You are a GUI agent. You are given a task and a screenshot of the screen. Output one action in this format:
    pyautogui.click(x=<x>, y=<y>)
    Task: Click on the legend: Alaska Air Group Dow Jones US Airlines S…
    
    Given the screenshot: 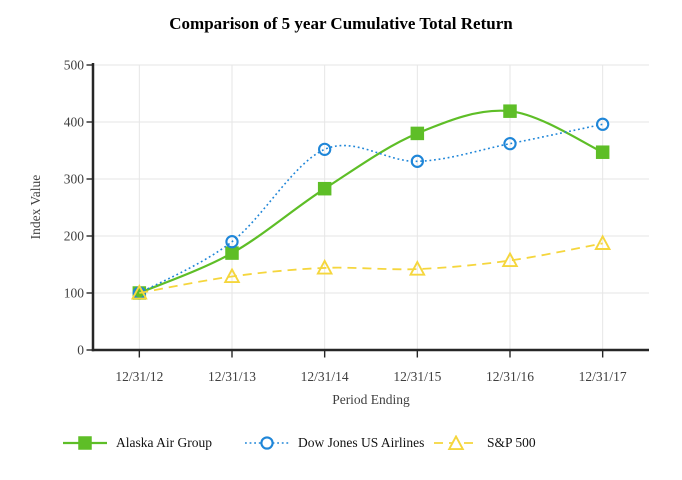 What is the action you would take?
    pyautogui.click(x=341, y=444)
    